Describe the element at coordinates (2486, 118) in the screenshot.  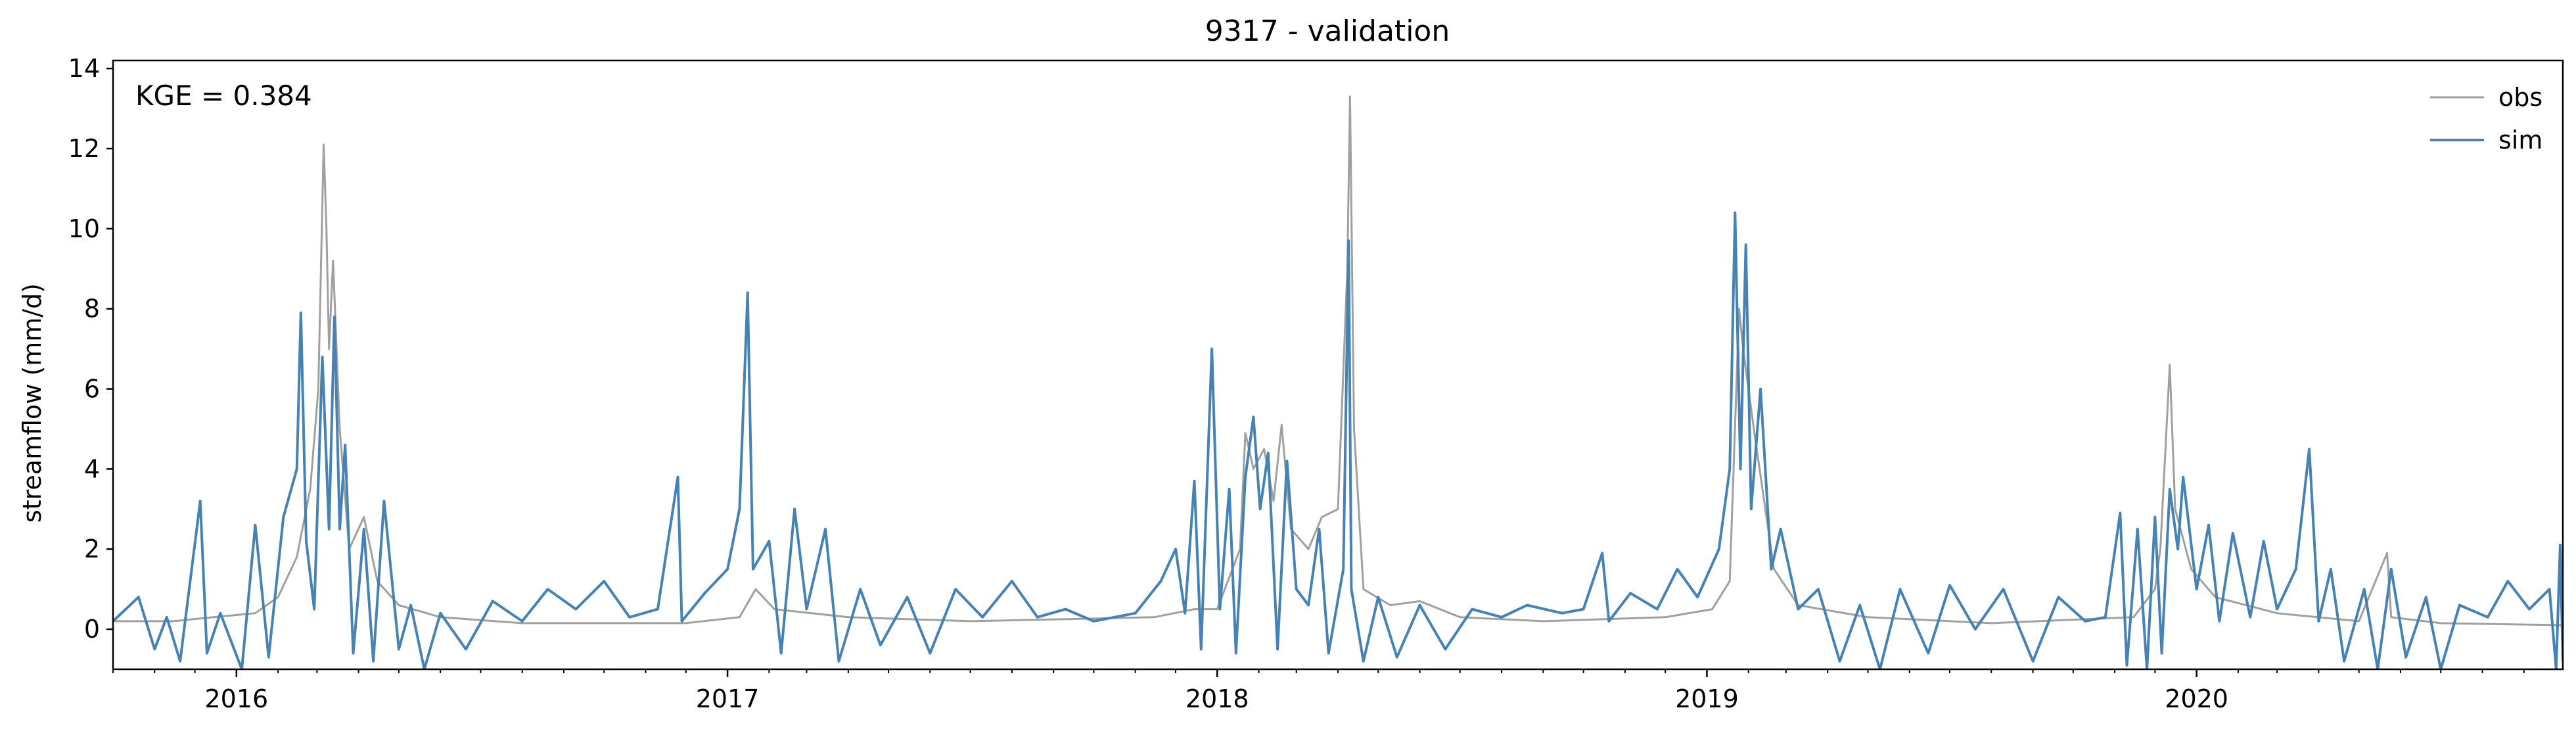
I see `legend: obs sim` at that location.